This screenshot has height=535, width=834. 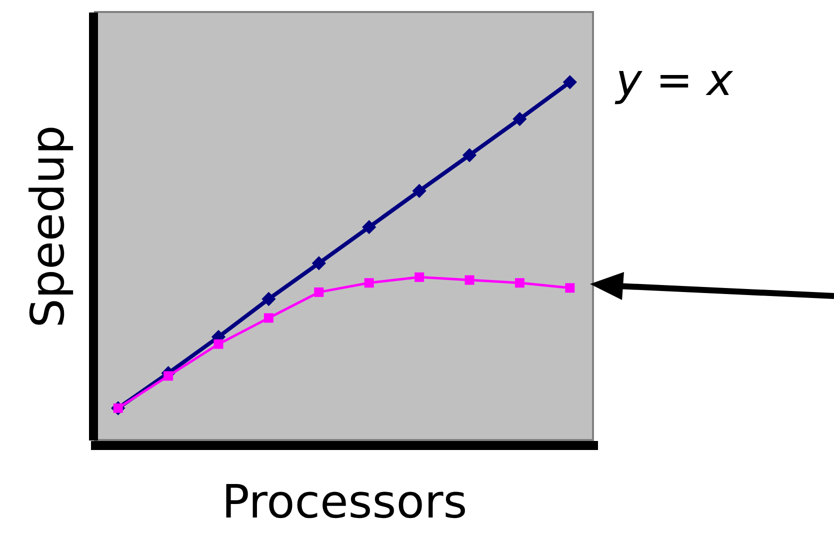 I want to click on series-label: y = x, so click(x=674, y=80).